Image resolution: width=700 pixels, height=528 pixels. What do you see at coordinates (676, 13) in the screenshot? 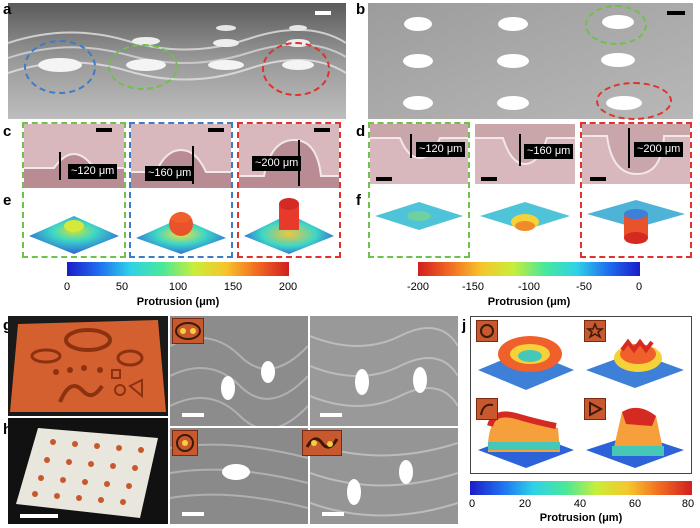
I see `scale-bar-b` at bounding box center [676, 13].